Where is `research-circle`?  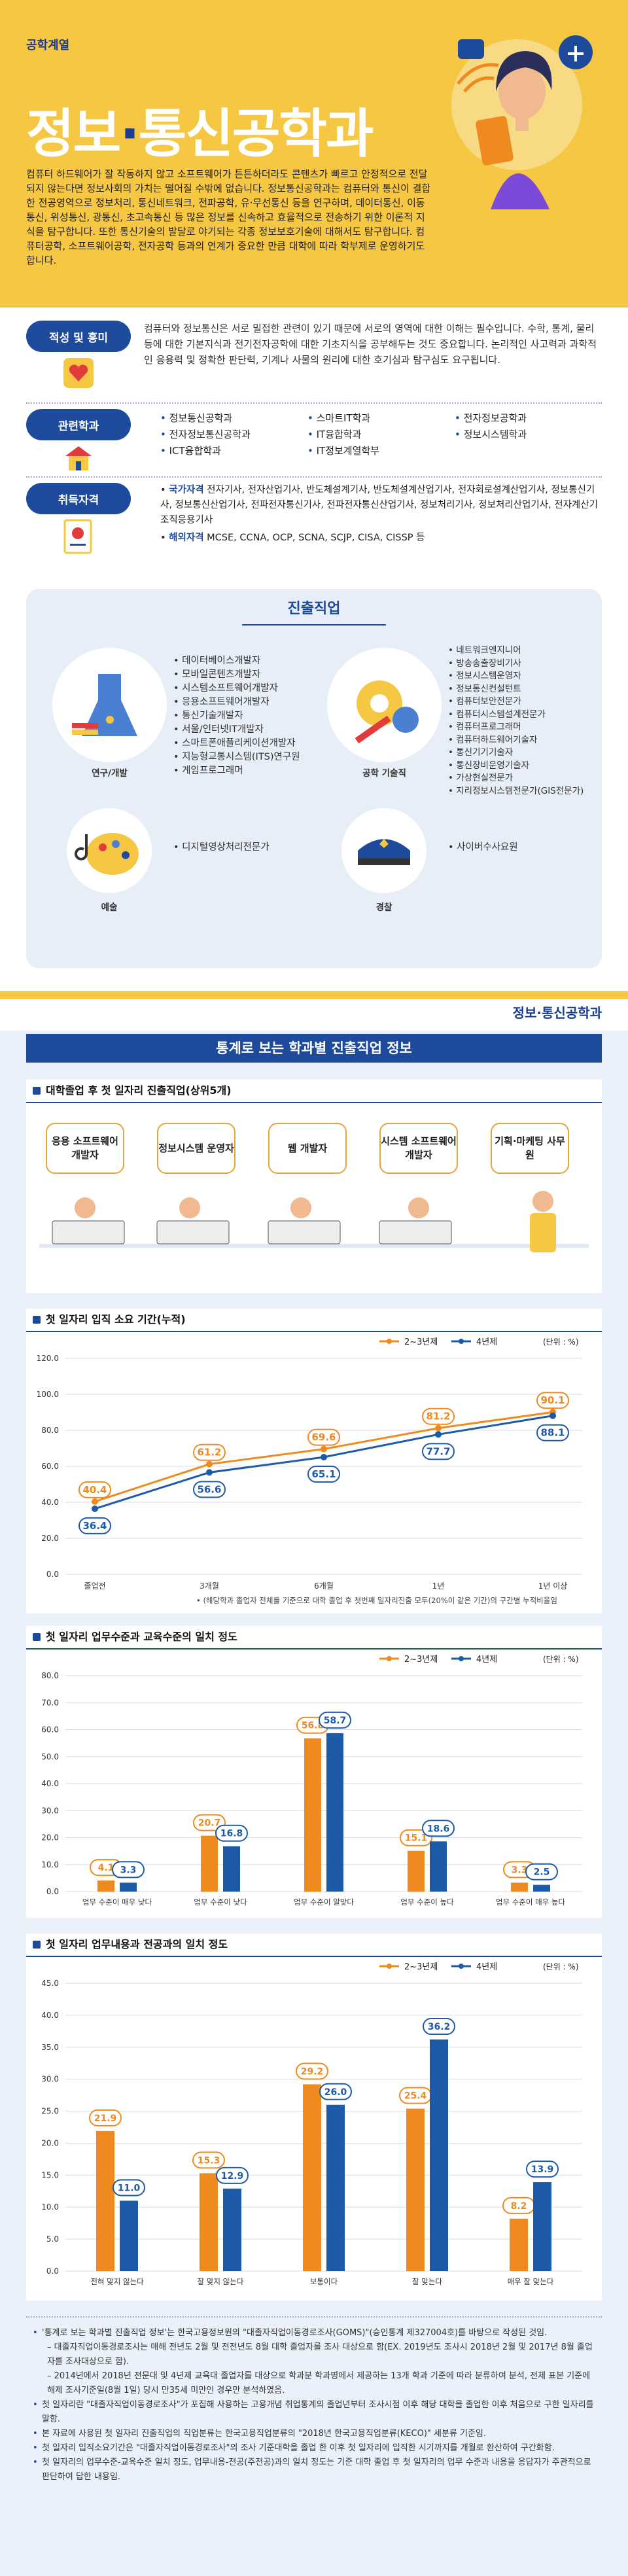 research-circle is located at coordinates (109, 705).